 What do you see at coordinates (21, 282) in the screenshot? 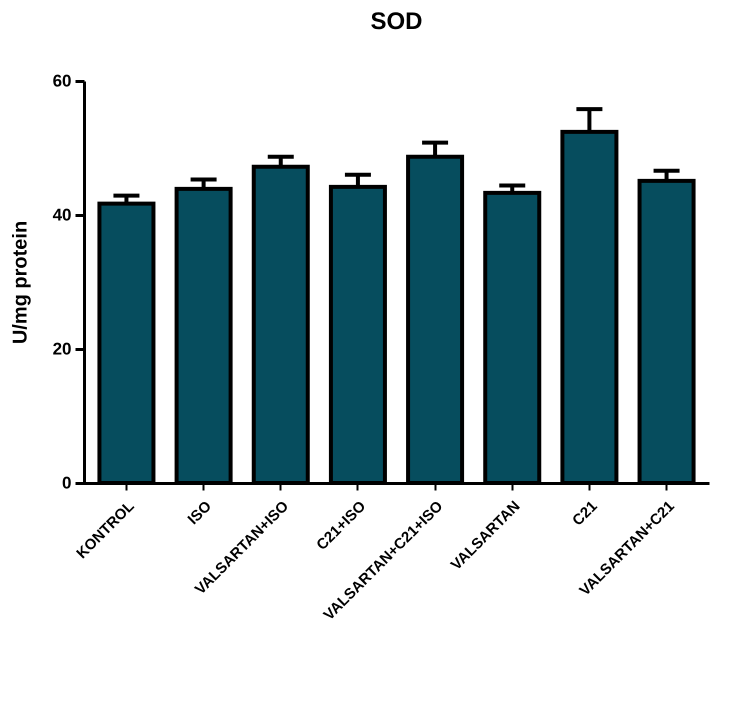
I see `y-axis-title: U/mg protein` at bounding box center [21, 282].